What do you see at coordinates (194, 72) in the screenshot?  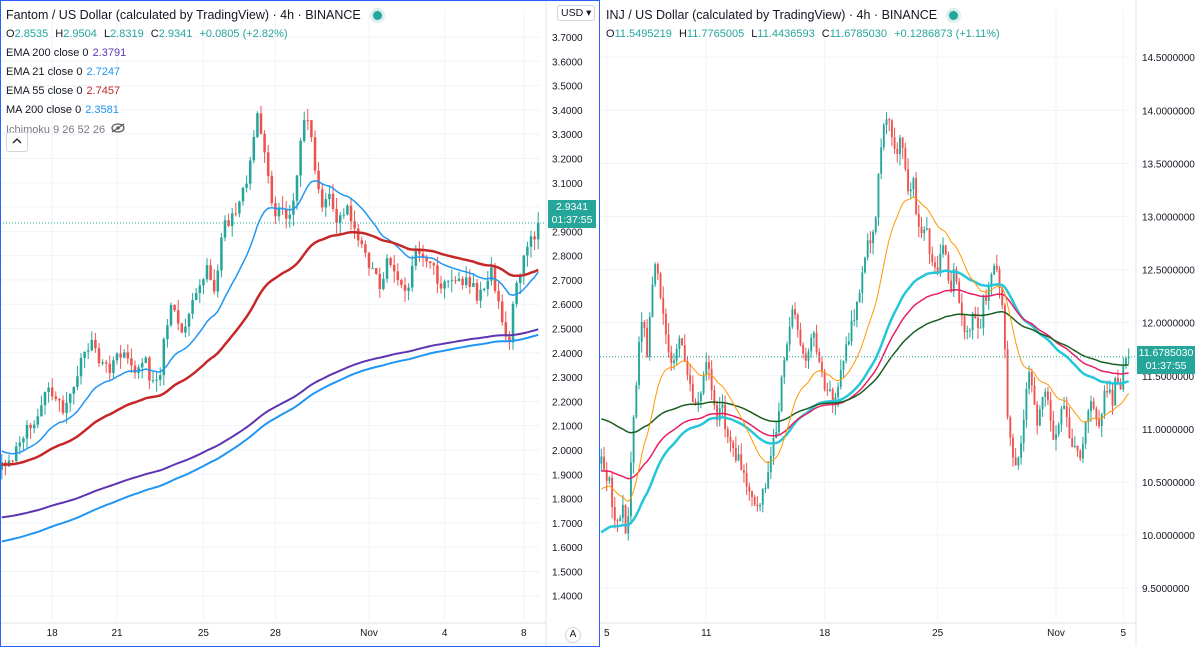 I see `indicator-ema21: EMA 21 close 0 2.7247` at bounding box center [194, 72].